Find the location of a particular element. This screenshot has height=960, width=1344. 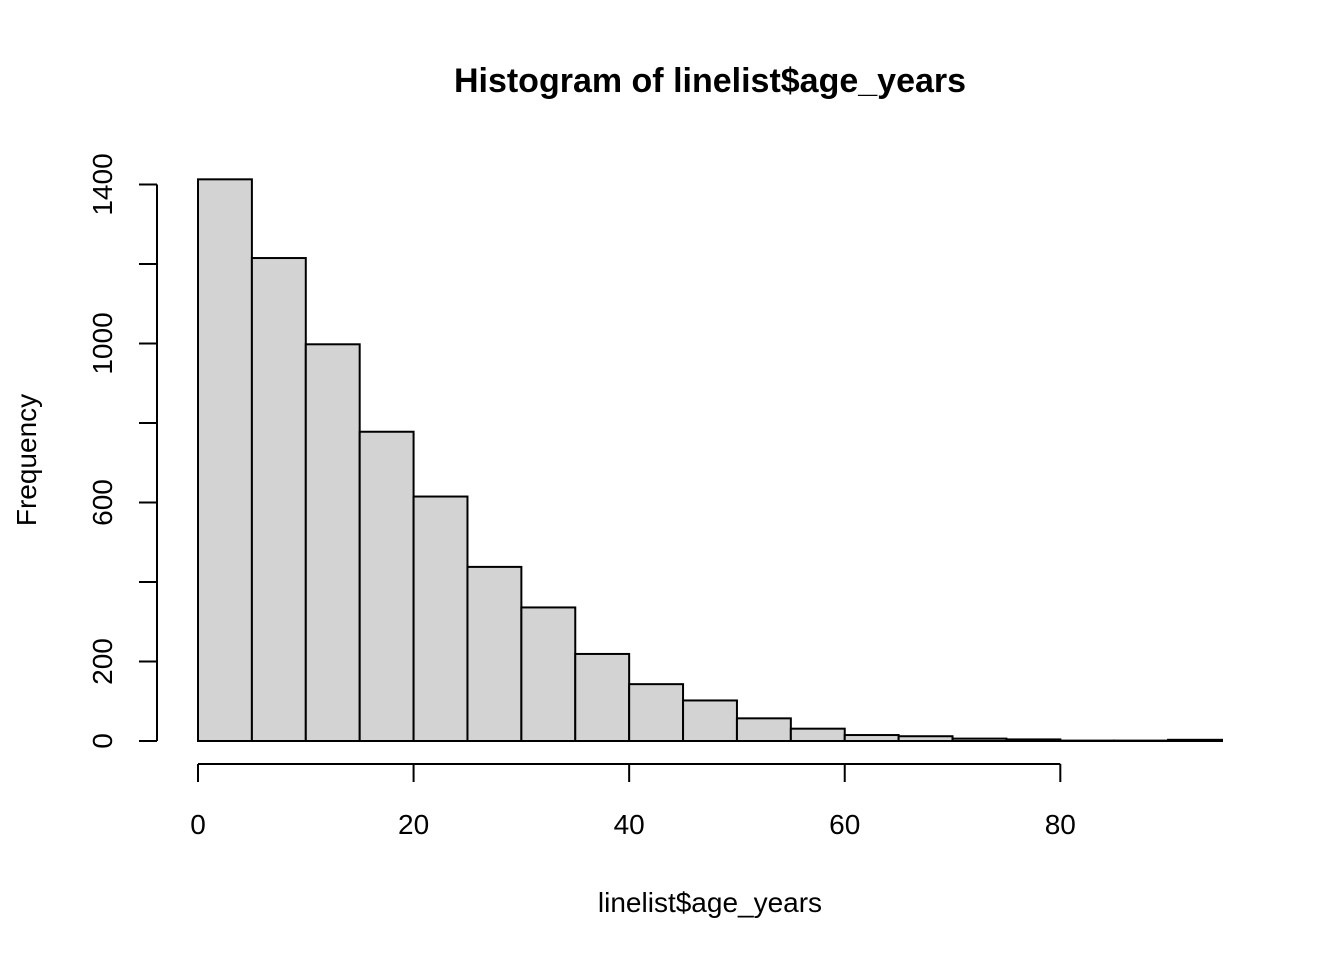

chart-title: Histogram of linelist$age_years is located at coordinates (710, 81).